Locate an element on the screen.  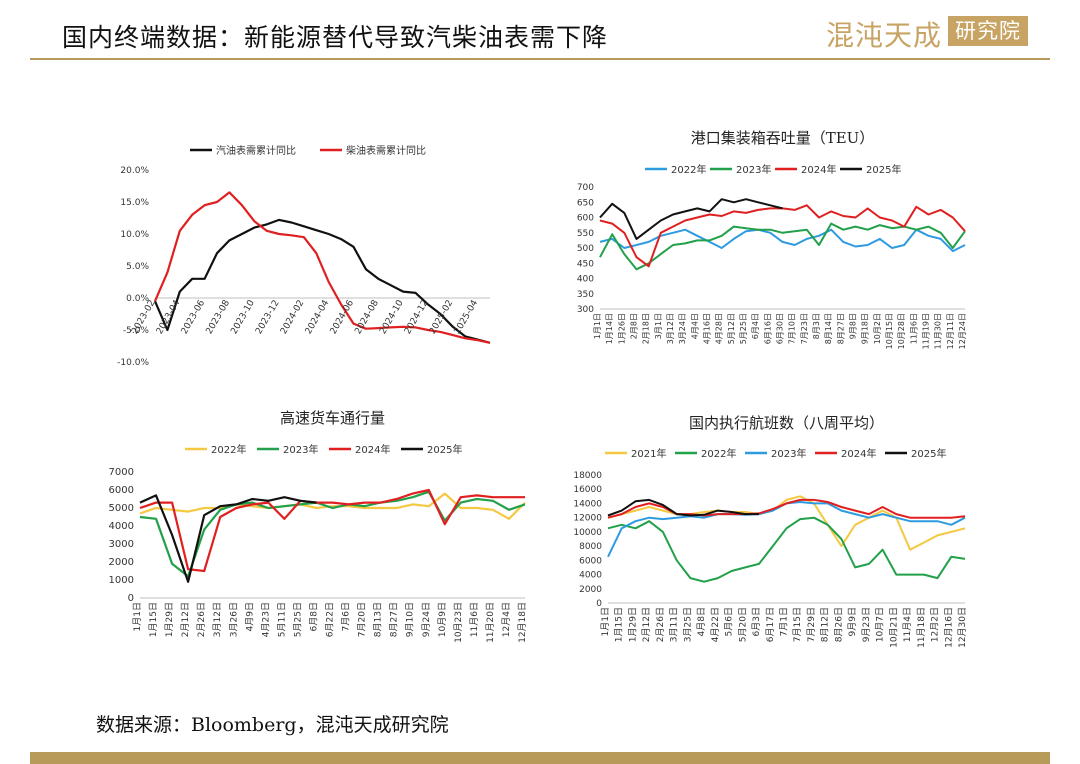
x-tick-label: 11月20日 is located at coordinates (490, 622).